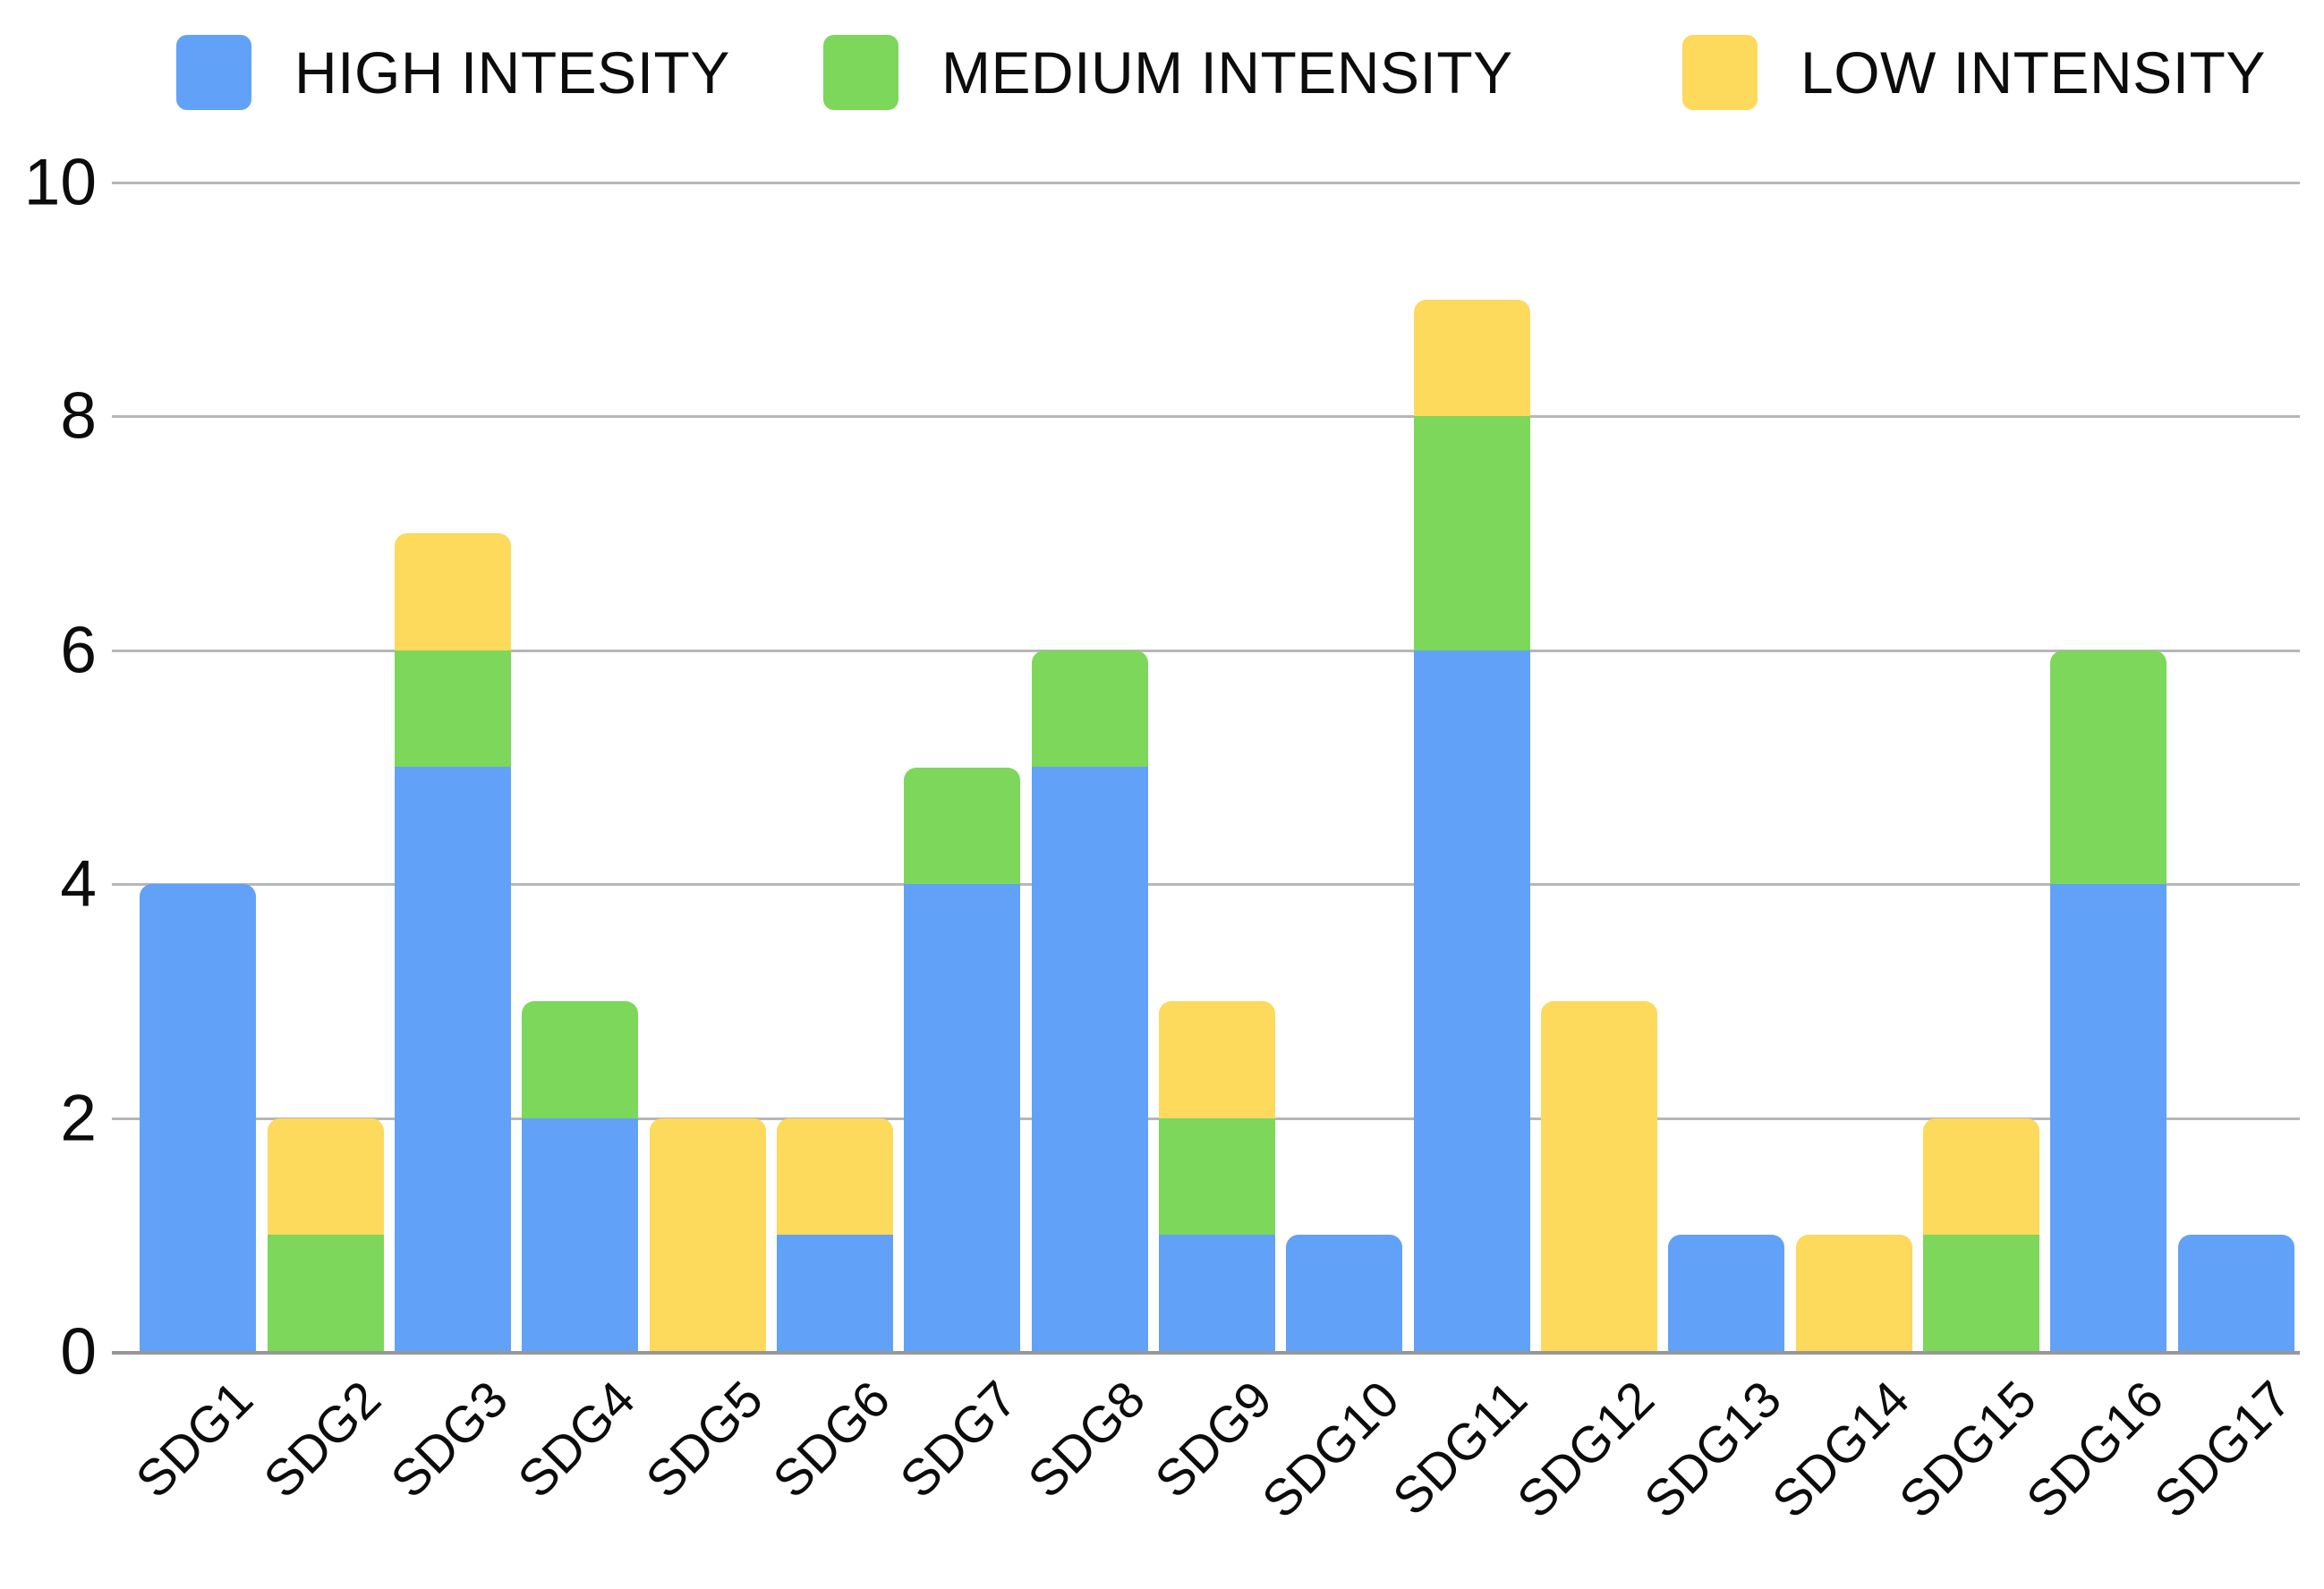 This screenshot has height=1589, width=2324. I want to click on bar-segment-medium-sdg3, so click(452, 709).